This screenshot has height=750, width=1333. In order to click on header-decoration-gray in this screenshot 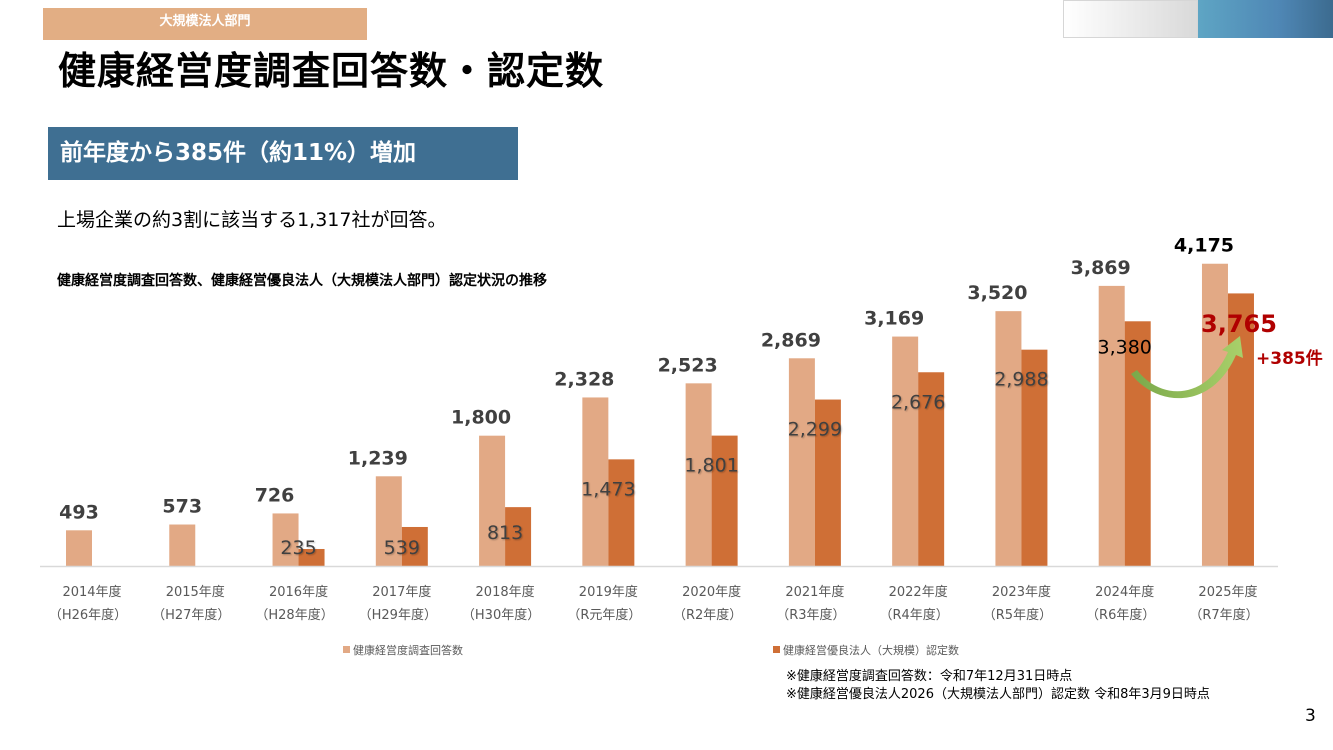, I will do `click(1130, 19)`.